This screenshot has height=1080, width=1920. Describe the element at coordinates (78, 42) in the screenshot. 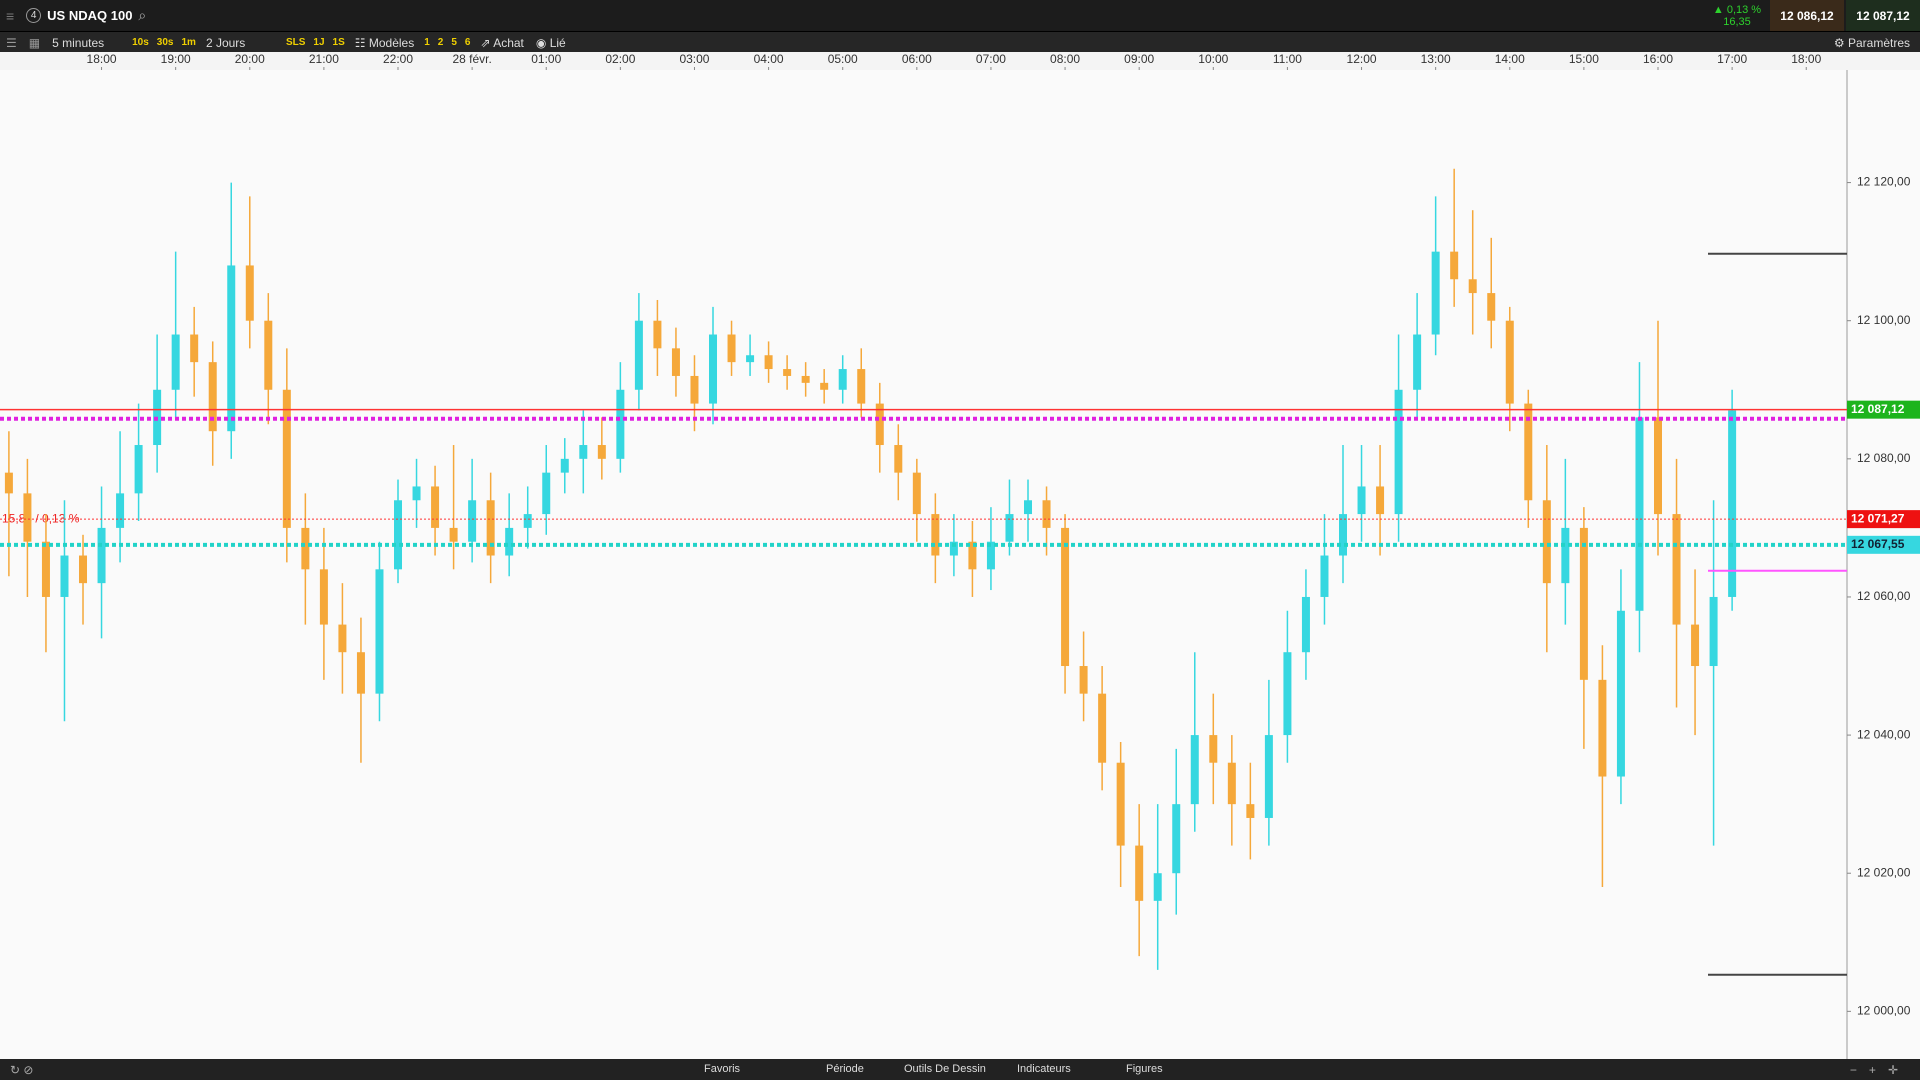

I see `interval: 5 minutes` at that location.